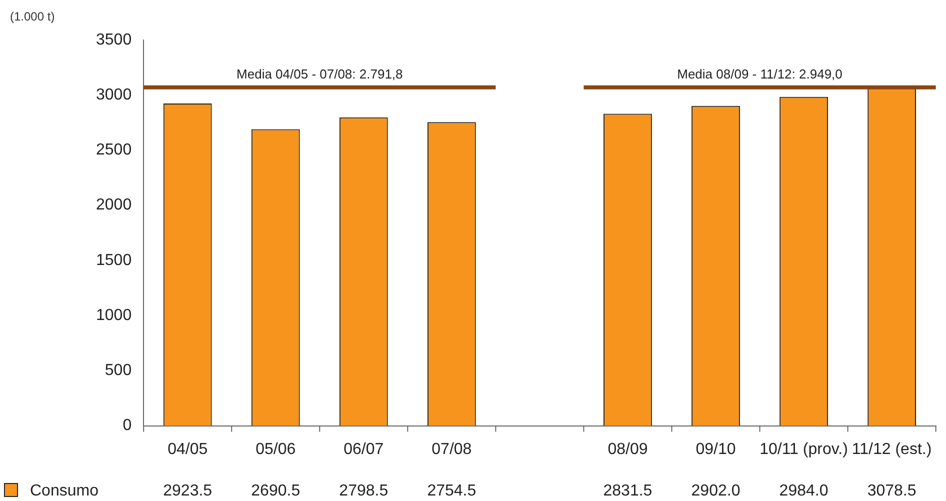  I want to click on annotation: Media 08/09 - 11/12: 2.949,0, so click(759, 74).